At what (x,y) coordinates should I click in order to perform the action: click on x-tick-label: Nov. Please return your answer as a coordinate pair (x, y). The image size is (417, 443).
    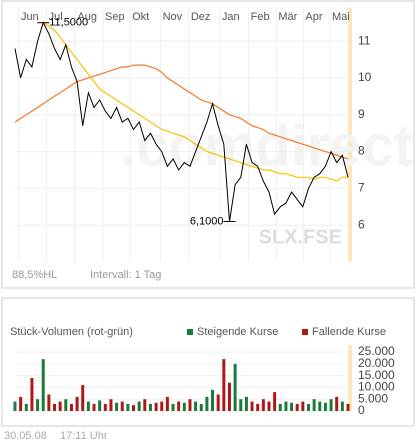
    Looking at the image, I should click on (173, 17).